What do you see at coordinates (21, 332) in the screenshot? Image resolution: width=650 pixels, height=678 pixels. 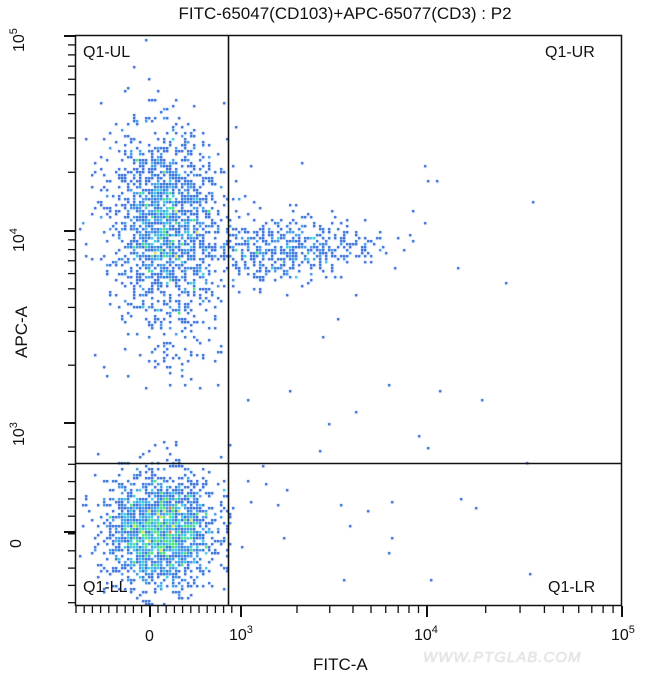 I see `y-axis-label: APC-A` at bounding box center [21, 332].